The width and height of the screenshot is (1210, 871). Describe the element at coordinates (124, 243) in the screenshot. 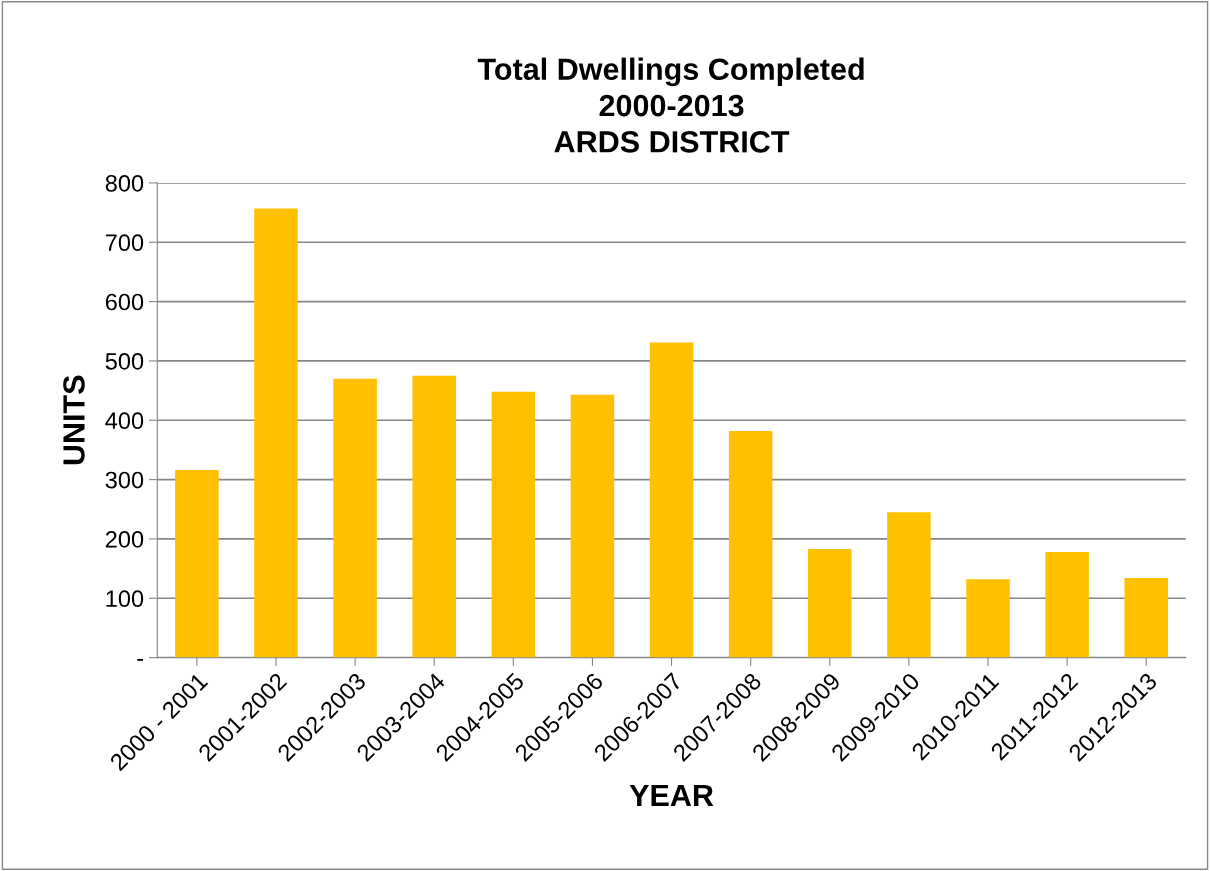

I see `y-tick-label: 700` at that location.